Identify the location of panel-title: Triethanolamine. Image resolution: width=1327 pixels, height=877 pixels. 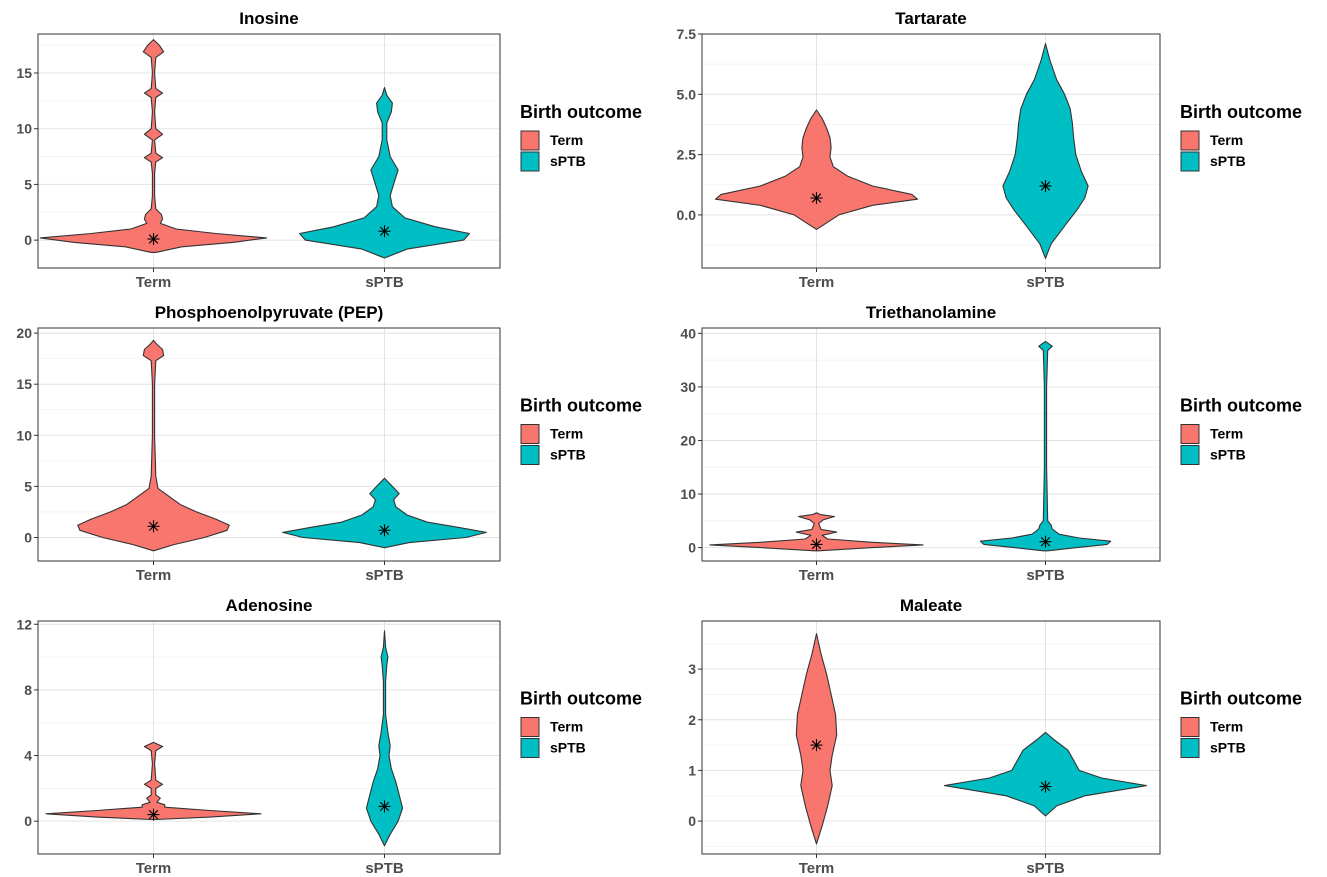
(931, 312).